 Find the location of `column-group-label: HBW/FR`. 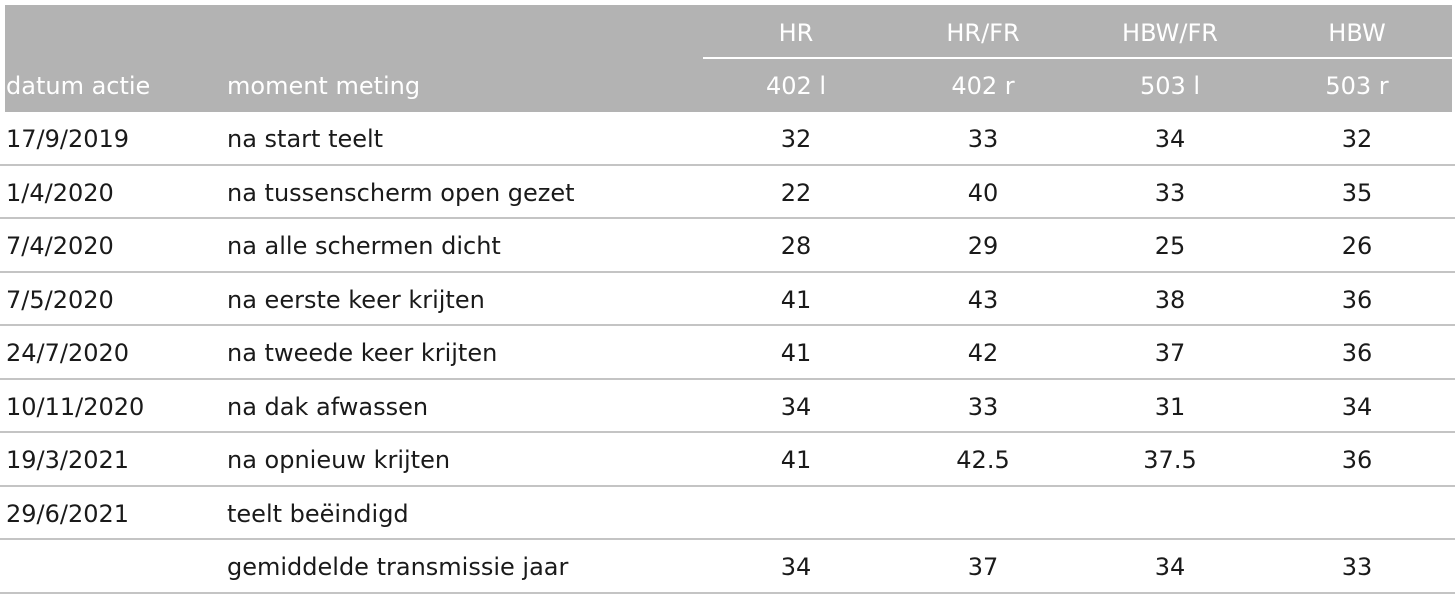

column-group-label: HBW/FR is located at coordinates (1170, 33).